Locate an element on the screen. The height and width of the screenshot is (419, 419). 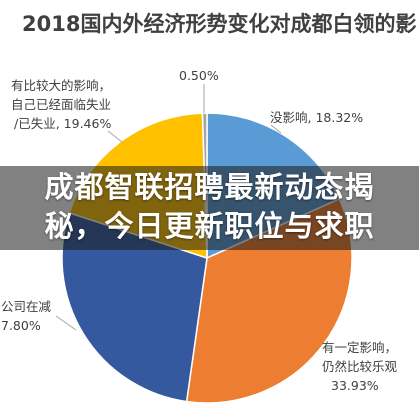
data-label-line: 有一定影响， is located at coordinates (360, 347).